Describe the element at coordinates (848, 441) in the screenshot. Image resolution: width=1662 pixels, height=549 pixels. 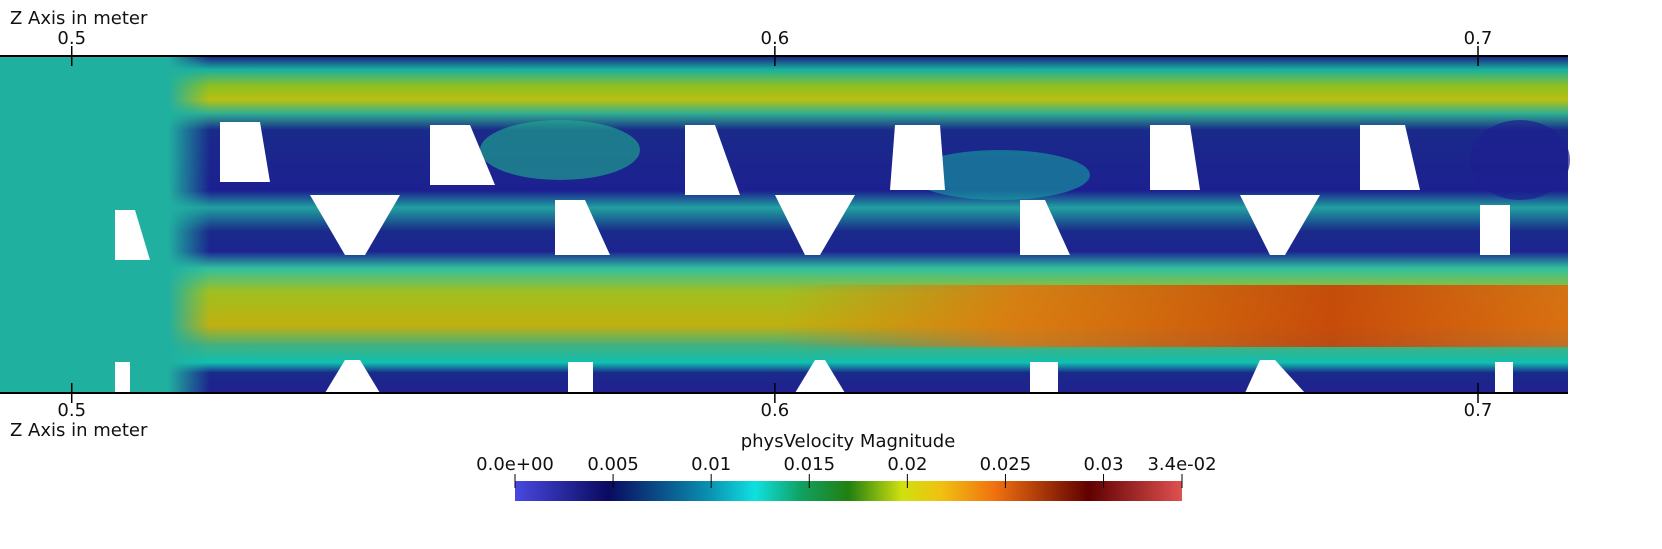
I see `colorbar-title: physVelocity Magnitude` at that location.